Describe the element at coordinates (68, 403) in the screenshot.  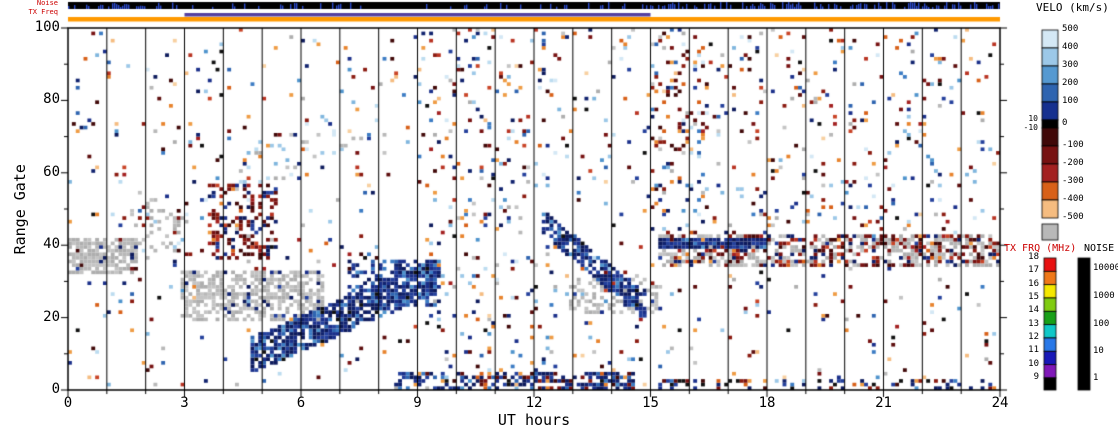
I see `x-tick-label: 0` at that location.